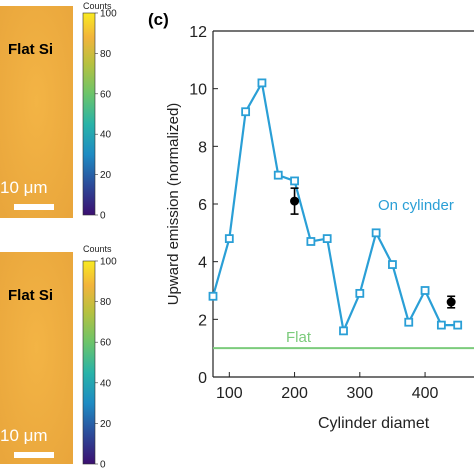 The width and height of the screenshot is (474, 474). Describe the element at coordinates (158, 19) in the screenshot. I see `panel-label: (c)` at that location.